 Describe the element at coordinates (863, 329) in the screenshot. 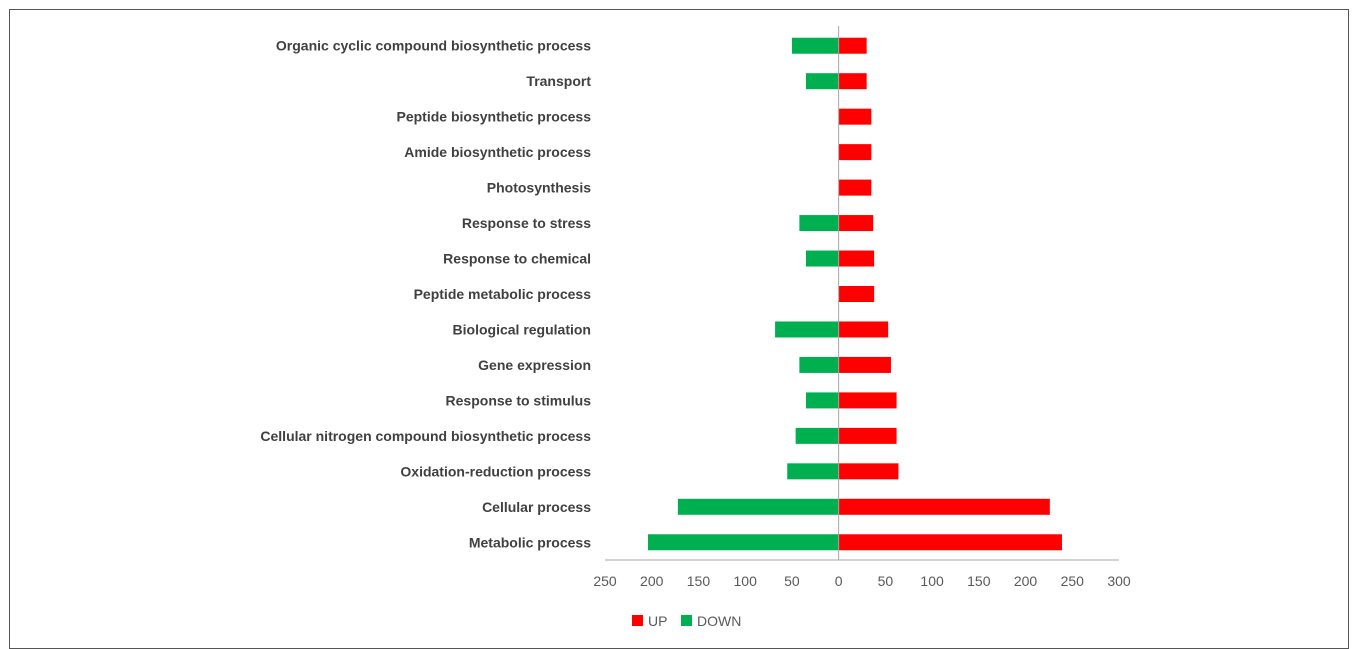

I see `bar-up-biological-regulation` at that location.